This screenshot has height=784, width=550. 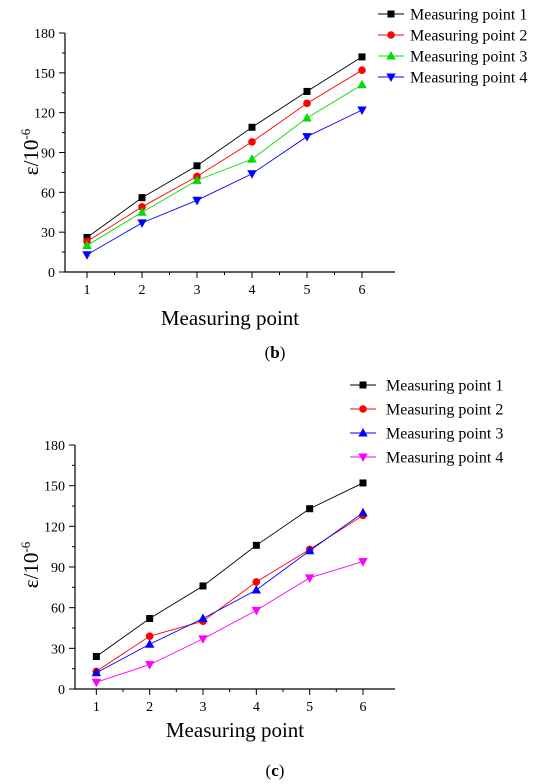 What do you see at coordinates (54, 446) in the screenshot?
I see `y-tick-label: 180` at bounding box center [54, 446].